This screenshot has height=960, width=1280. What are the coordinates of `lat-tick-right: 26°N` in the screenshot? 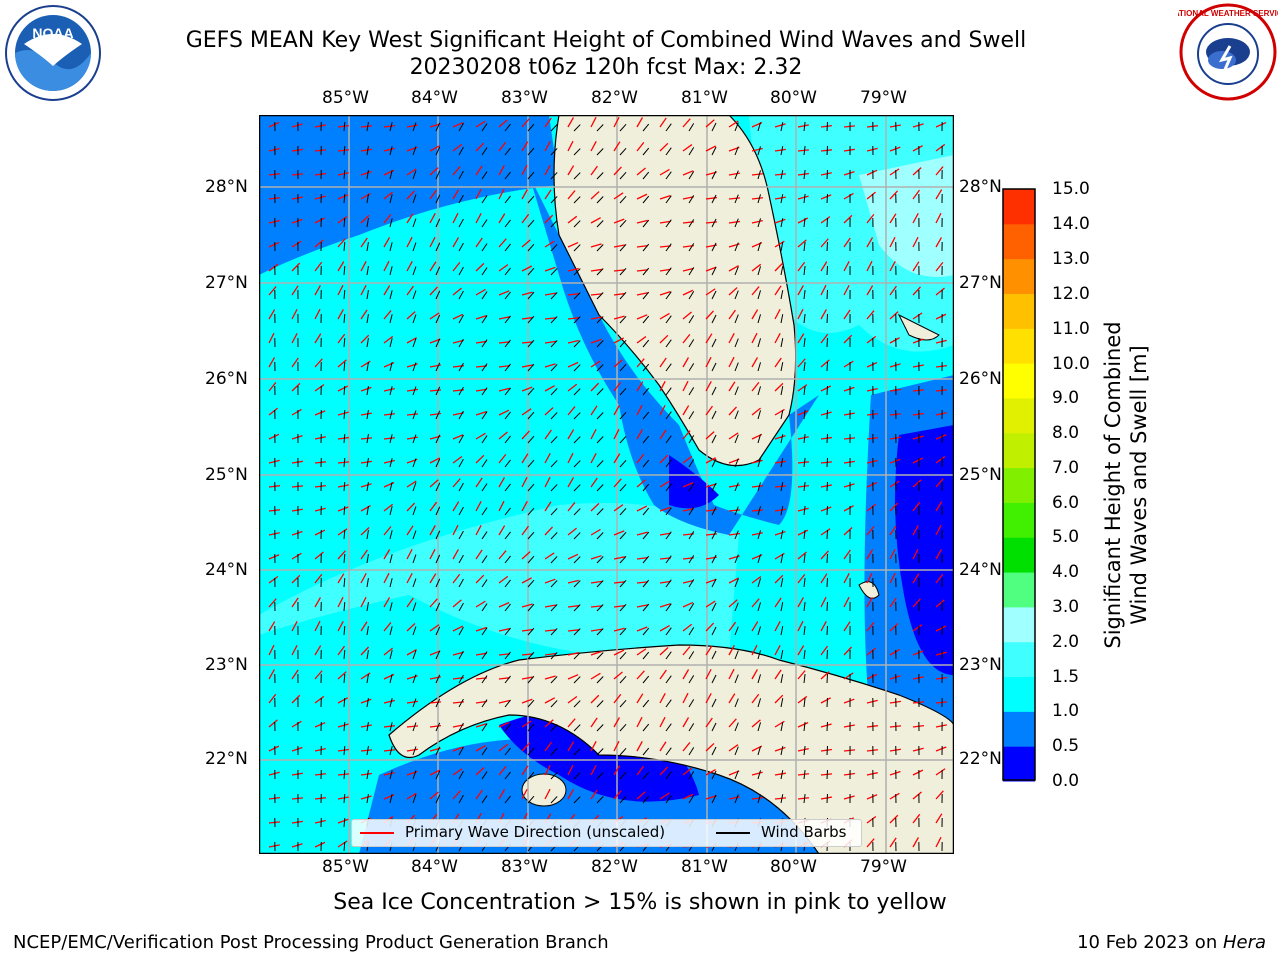 It's located at (980, 379).